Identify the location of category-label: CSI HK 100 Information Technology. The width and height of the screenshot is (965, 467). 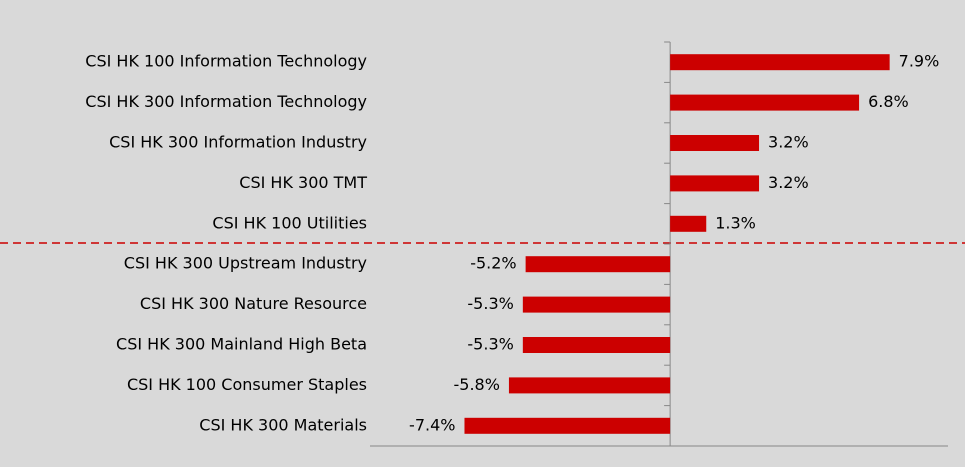
(226, 61).